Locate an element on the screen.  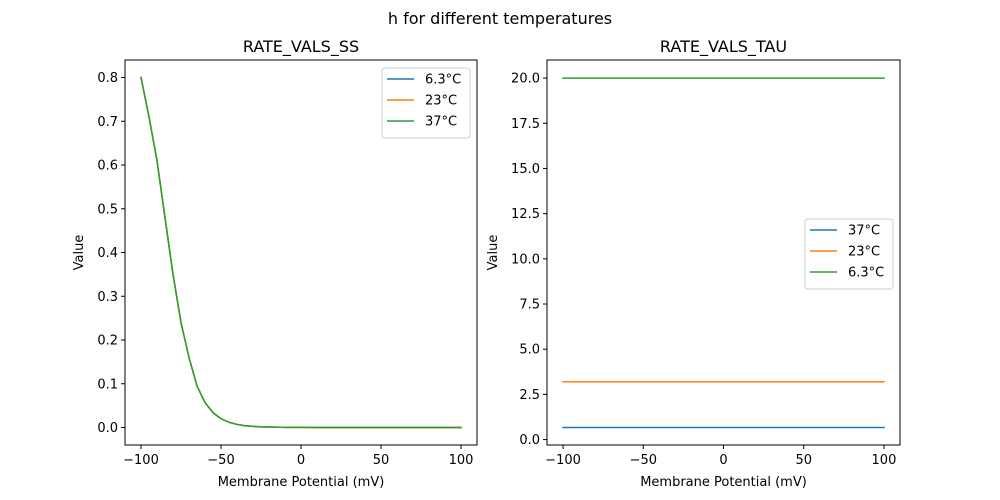
figure-suptitle: h for different temperatures is located at coordinates (500, 18).